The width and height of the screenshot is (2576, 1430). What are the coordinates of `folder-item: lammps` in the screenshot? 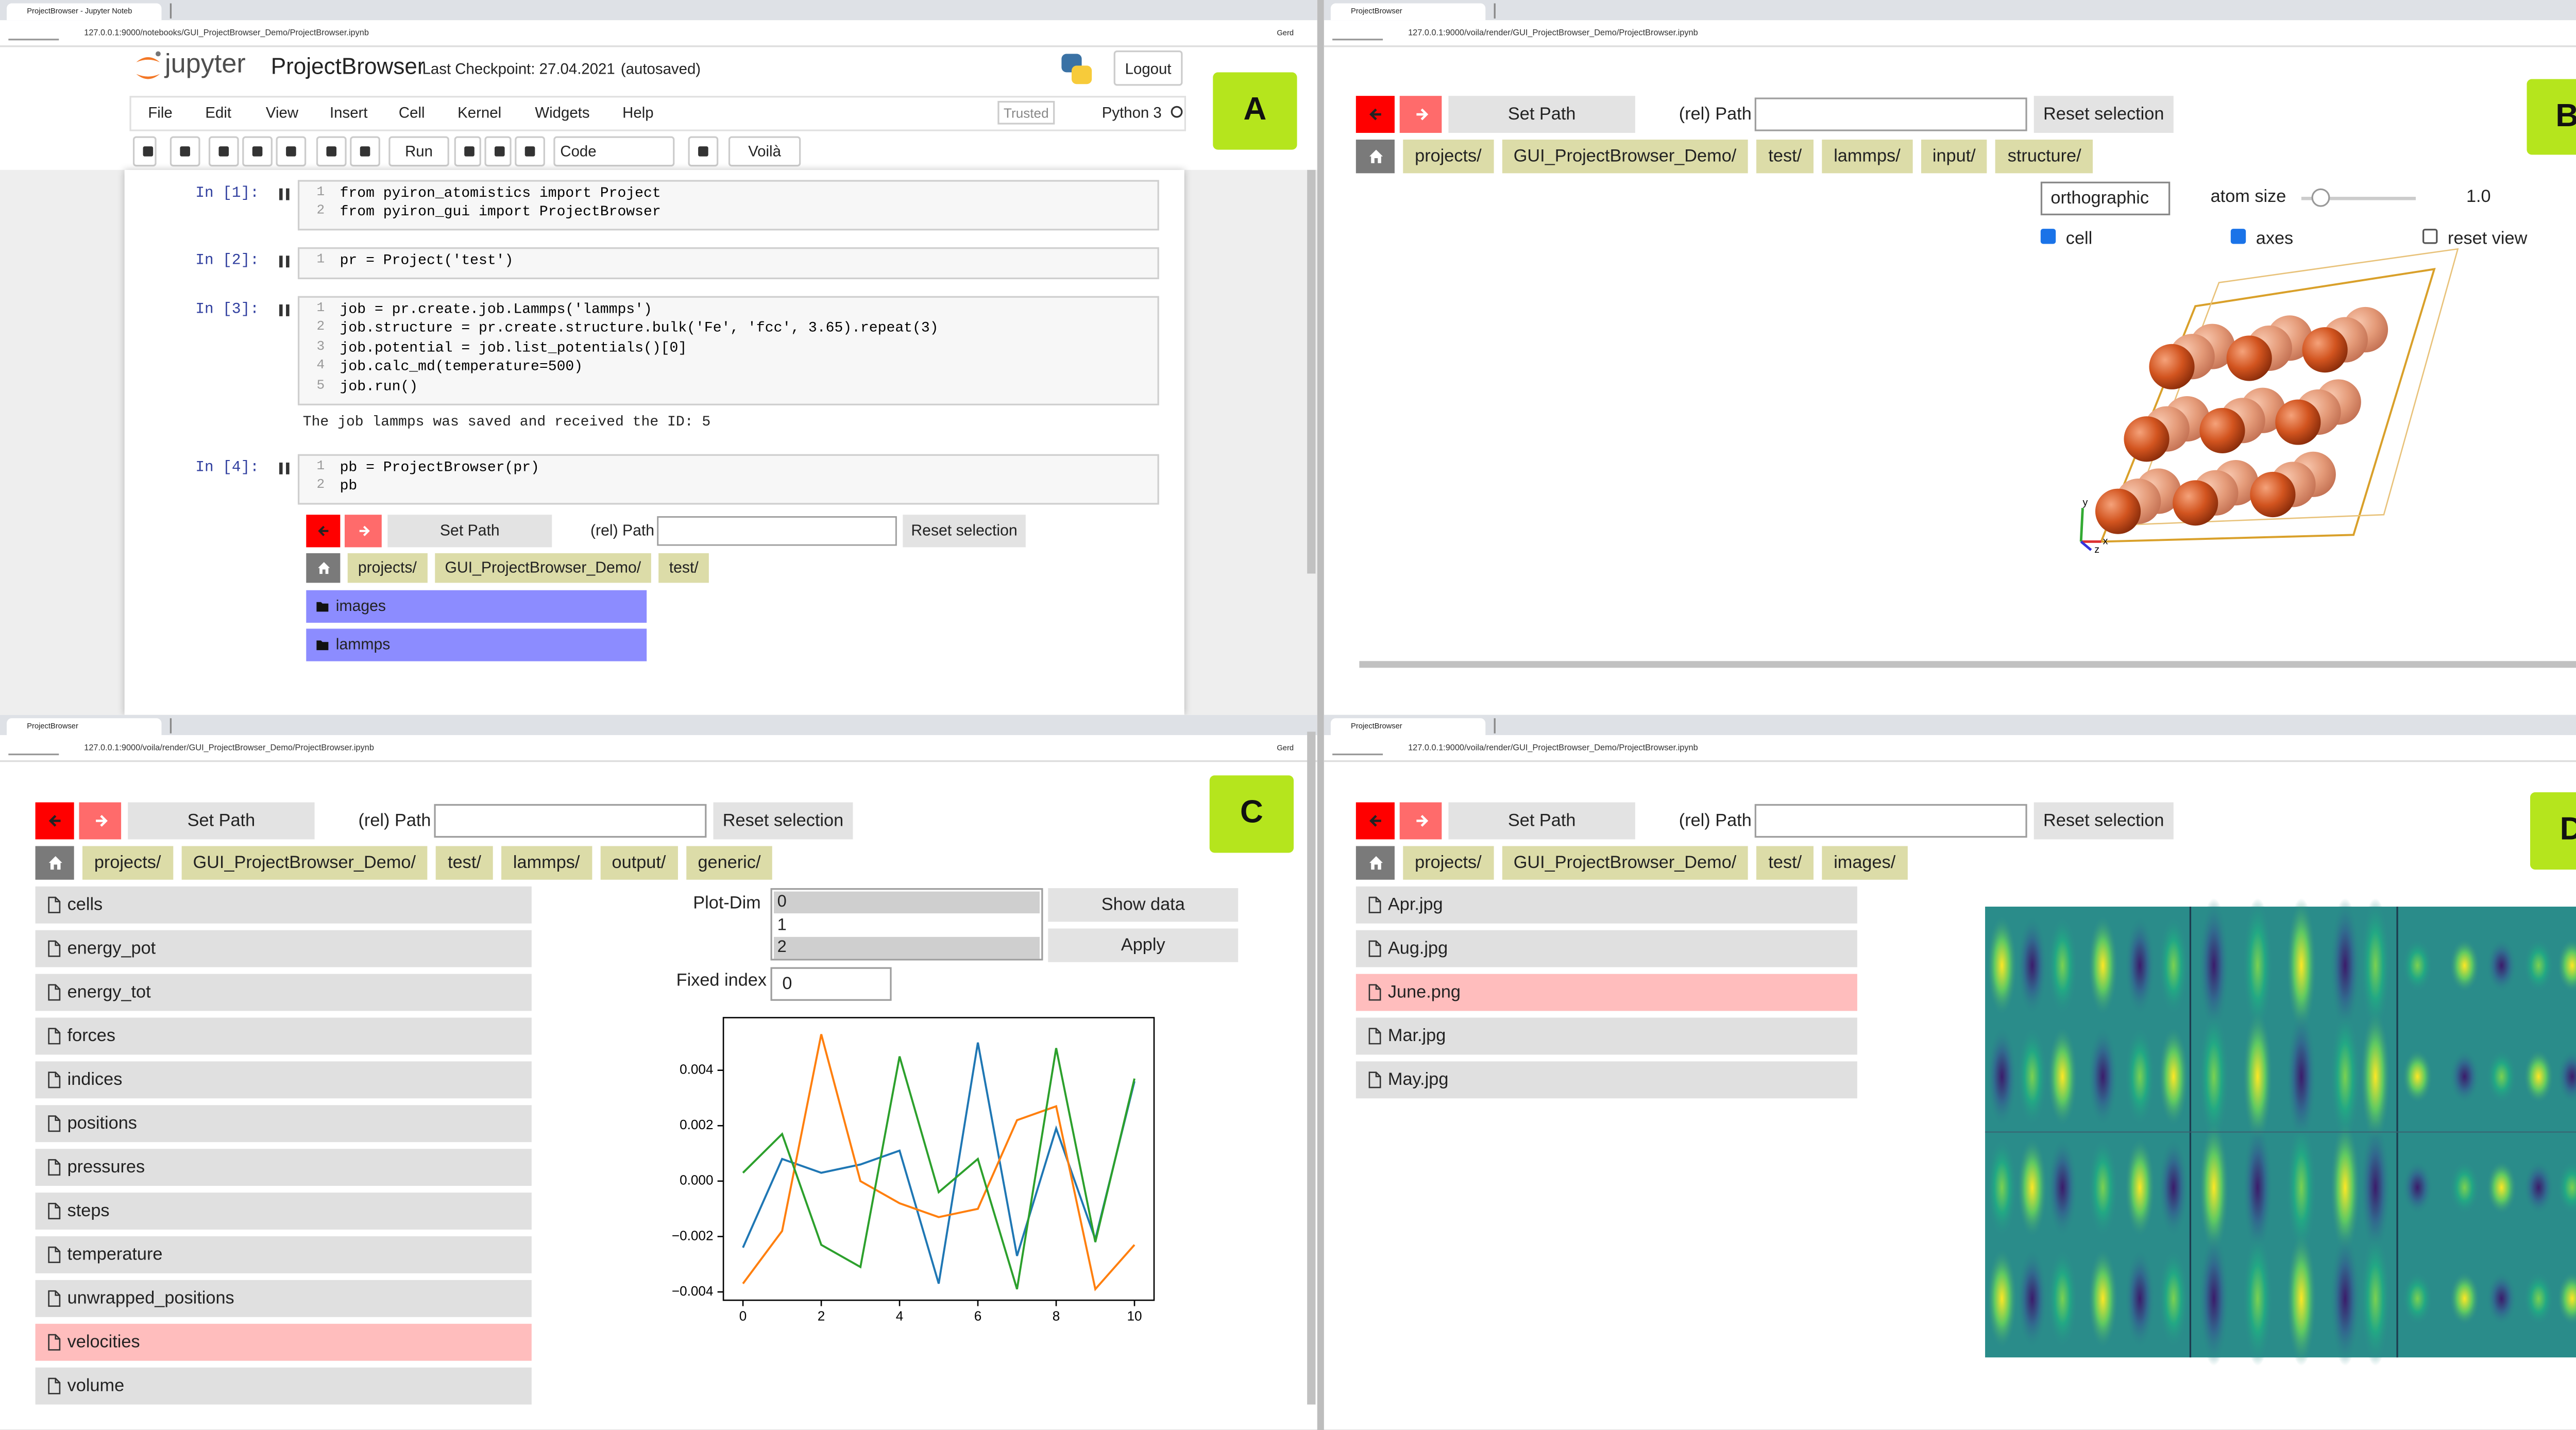 It's located at (476, 644).